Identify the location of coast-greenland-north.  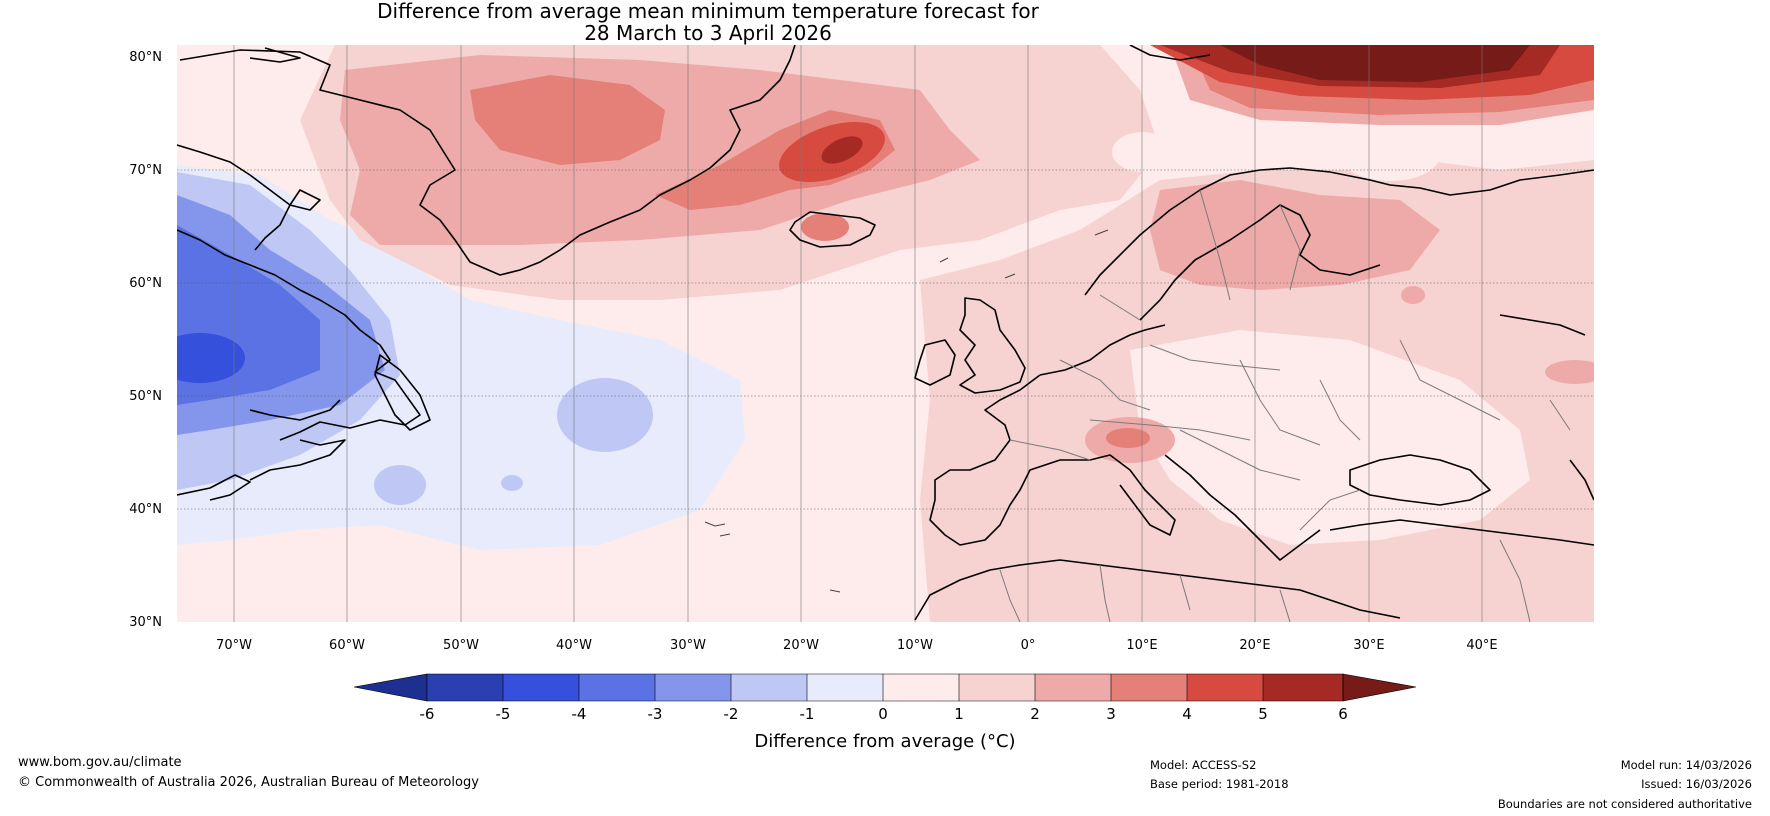
(275, 55).